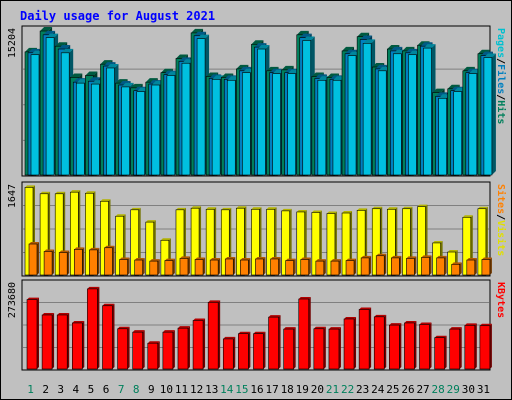  I want to click on x-tick-label-9: 9, so click(151, 389).